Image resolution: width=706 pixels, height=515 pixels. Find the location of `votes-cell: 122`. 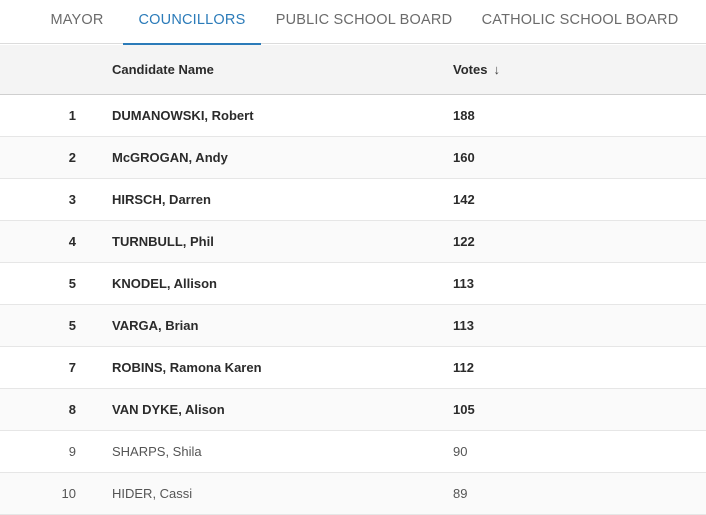

votes-cell: 122 is located at coordinates (464, 241).